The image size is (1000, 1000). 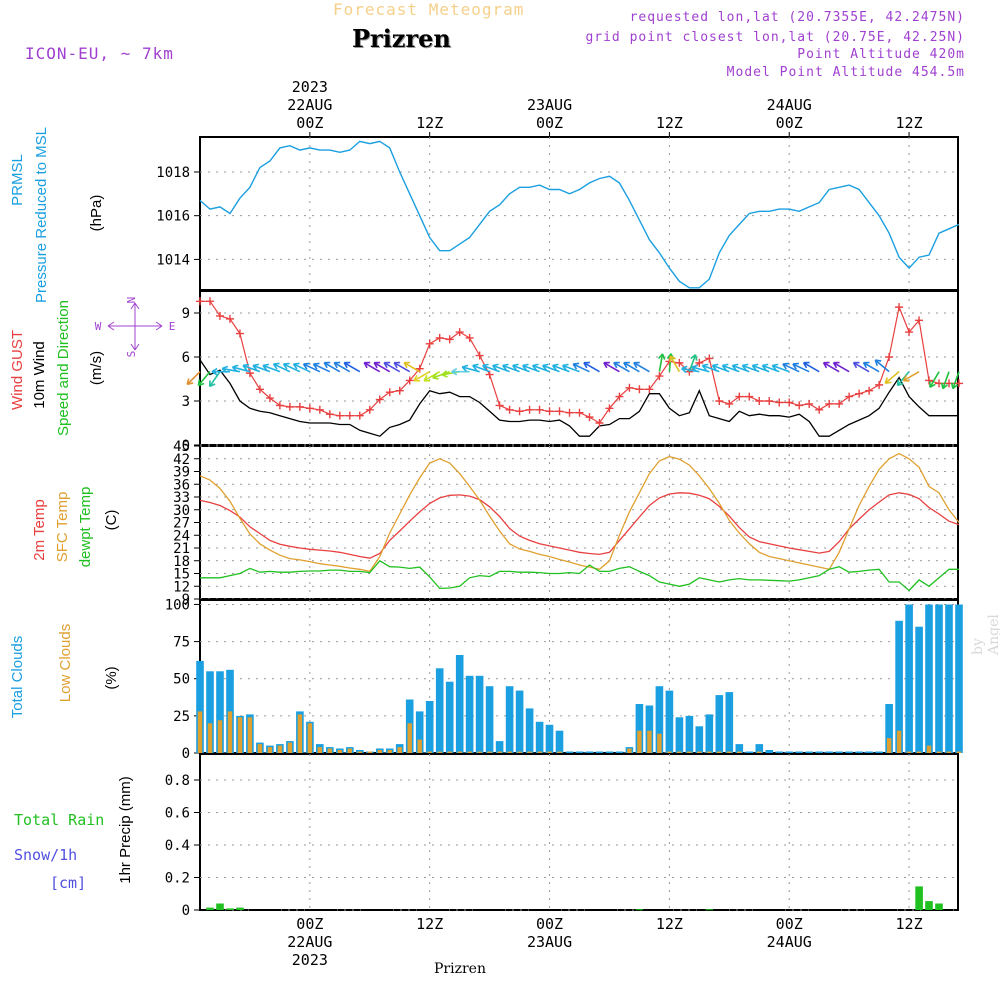 I want to click on compass-rose, so click(x=135, y=326).